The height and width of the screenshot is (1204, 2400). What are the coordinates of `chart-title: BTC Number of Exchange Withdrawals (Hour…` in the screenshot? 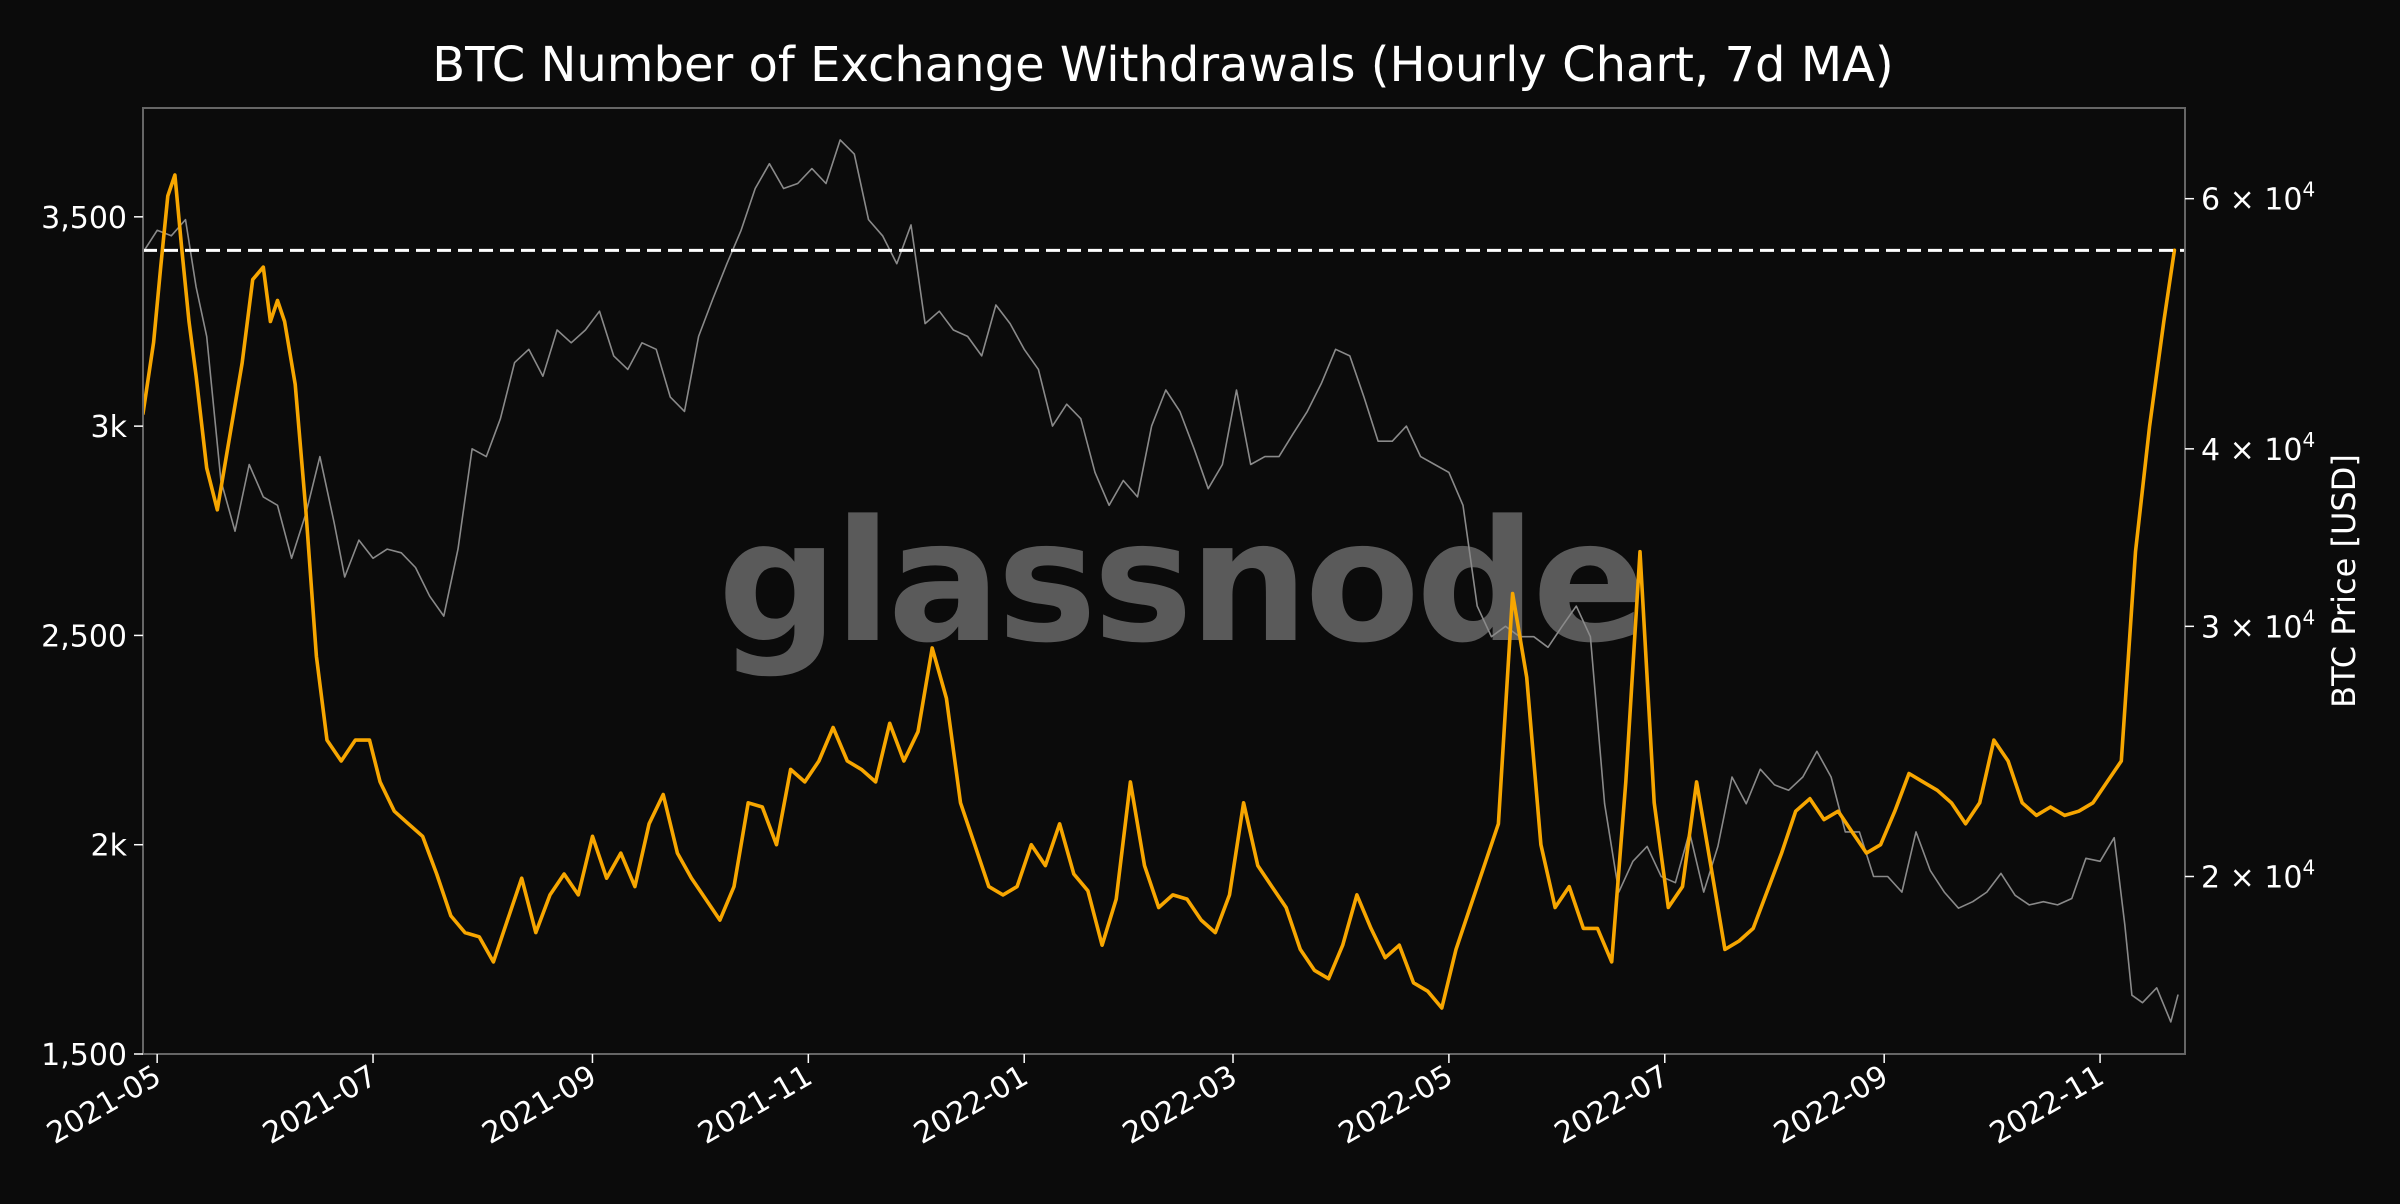 It's located at (1163, 65).